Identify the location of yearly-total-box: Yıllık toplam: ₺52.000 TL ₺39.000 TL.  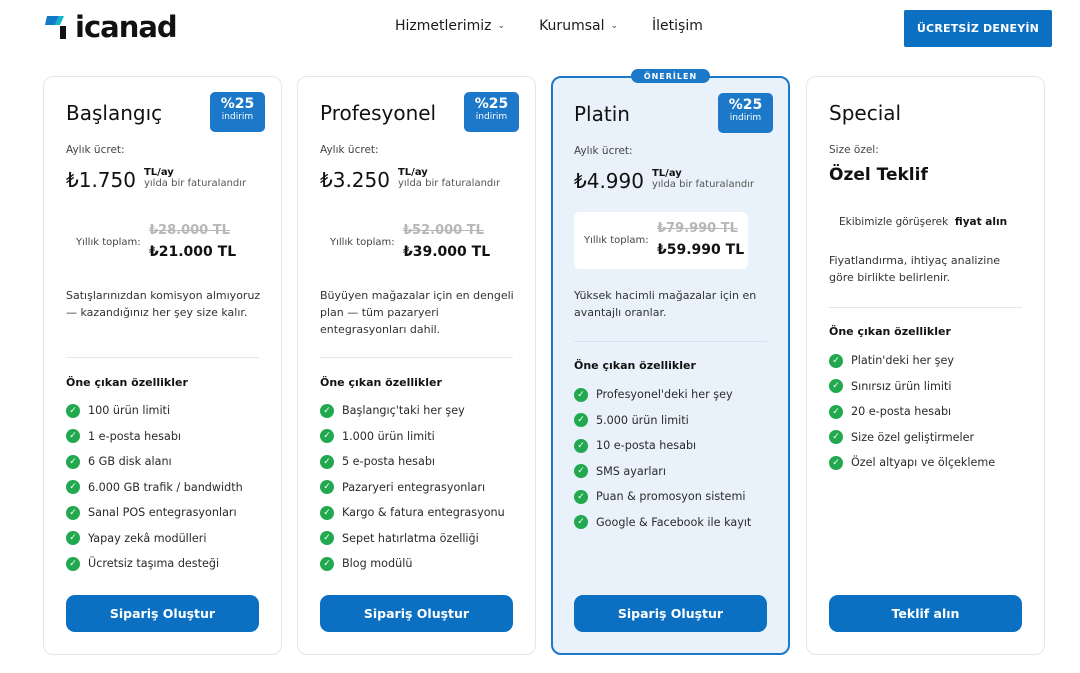
(407, 242).